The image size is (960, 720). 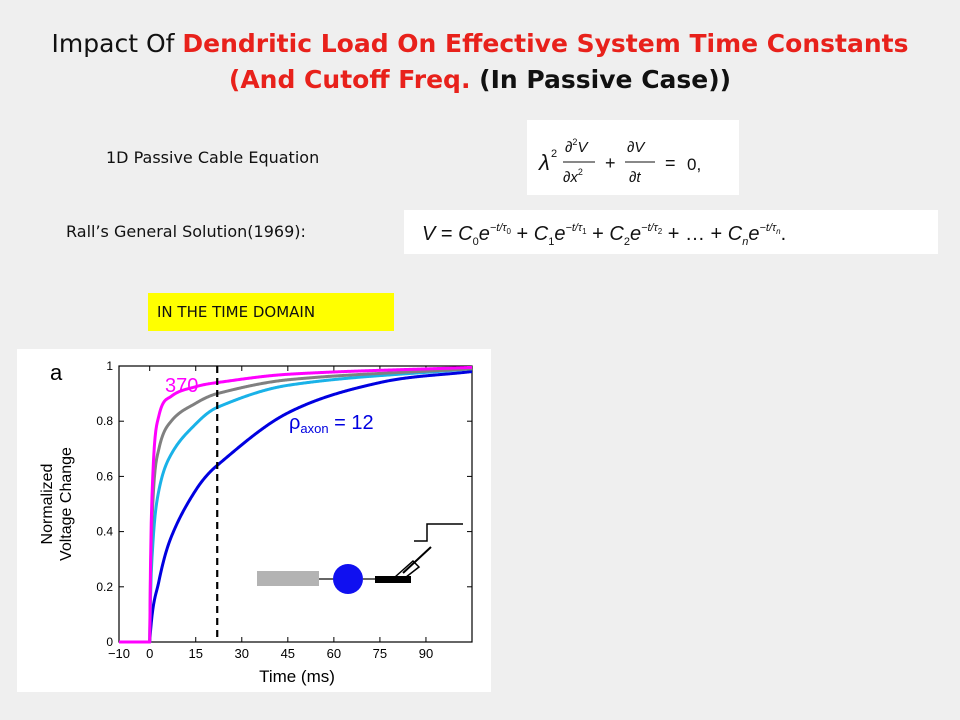 I want to click on time-domain-badge: IN THE TIME DOMAIN, so click(x=271, y=312).